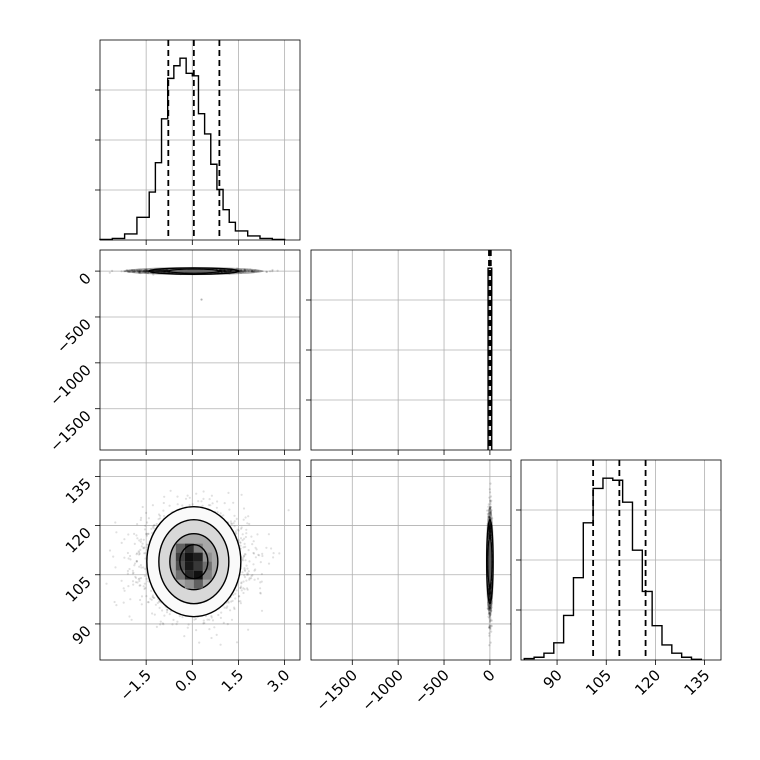  What do you see at coordinates (619, 579) in the screenshot?
I see `panel-hist-p2: 90 105 120 135` at bounding box center [619, 579].